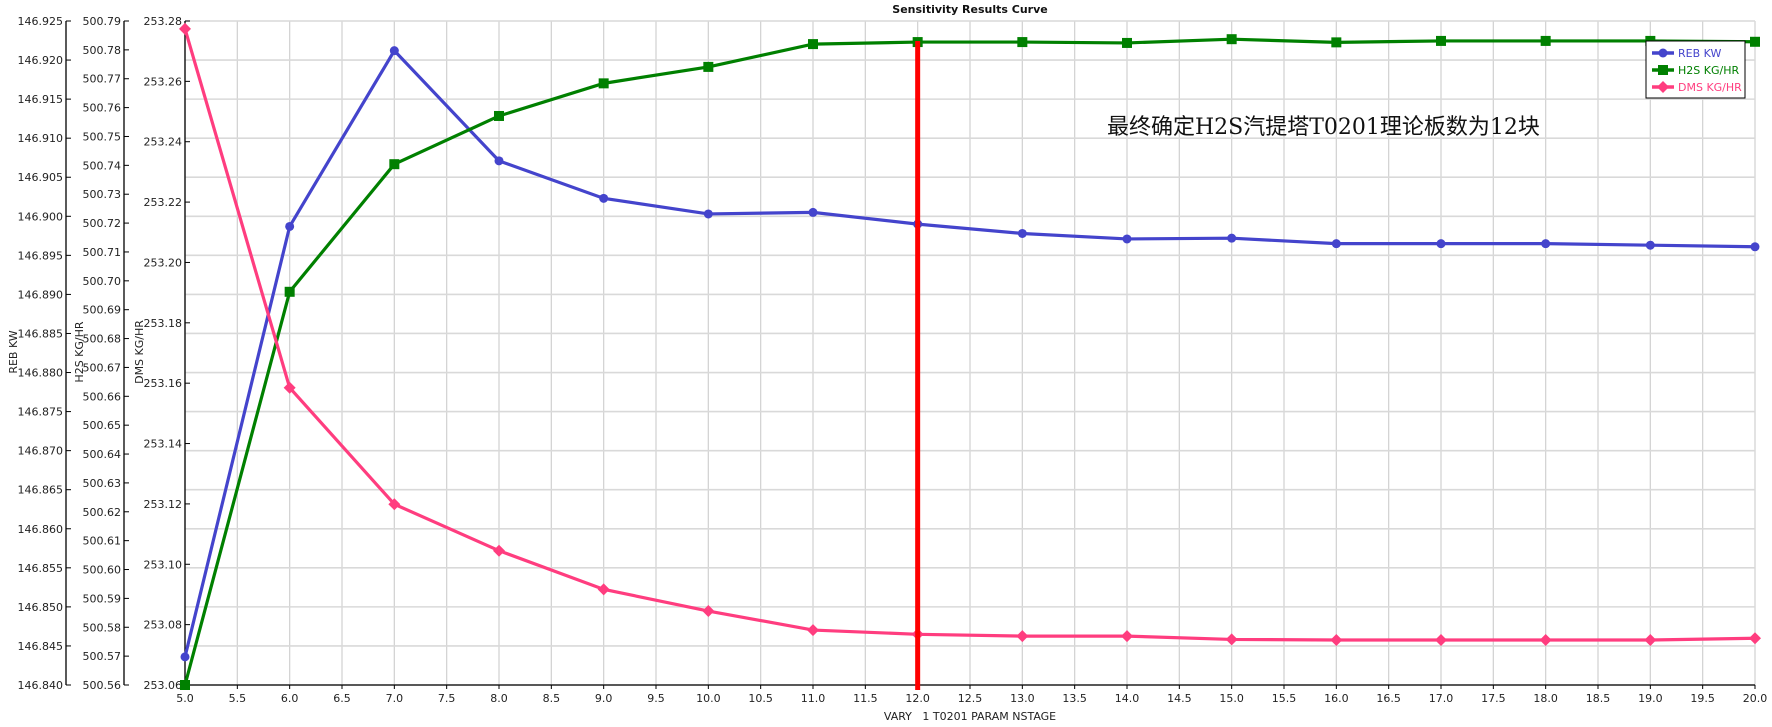 The width and height of the screenshot is (1772, 727). What do you see at coordinates (1755, 698) in the screenshot?
I see `x-tick-label: 20.0` at bounding box center [1755, 698].